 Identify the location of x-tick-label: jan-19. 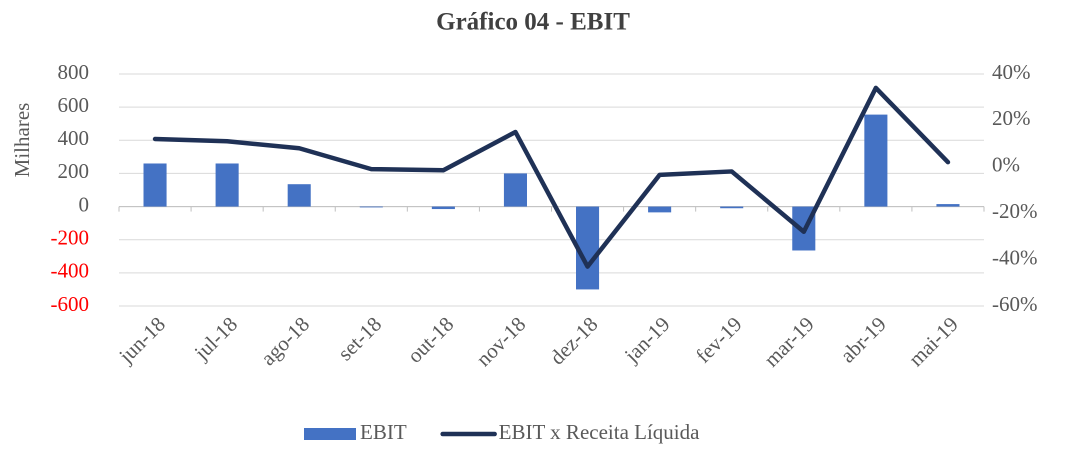
(647, 340).